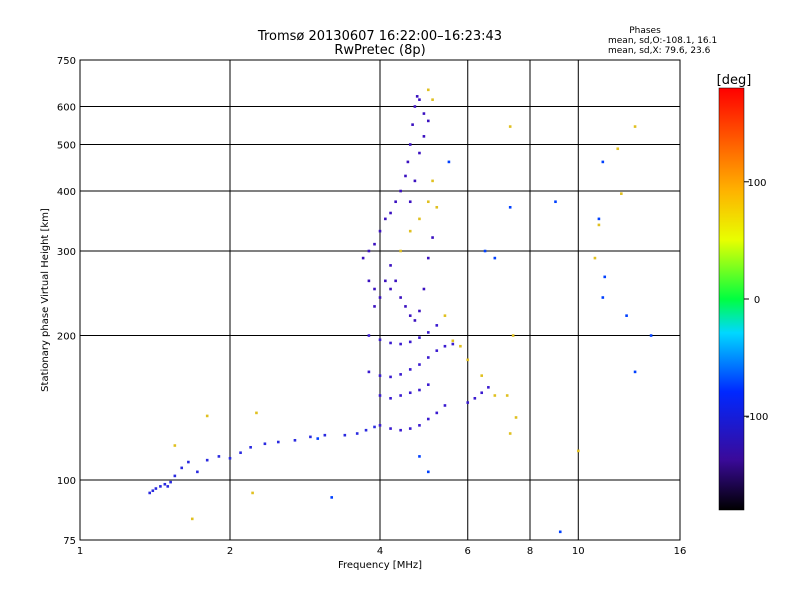  What do you see at coordinates (66, 146) in the screenshot?
I see `y-tick-label: 500` at bounding box center [66, 146].